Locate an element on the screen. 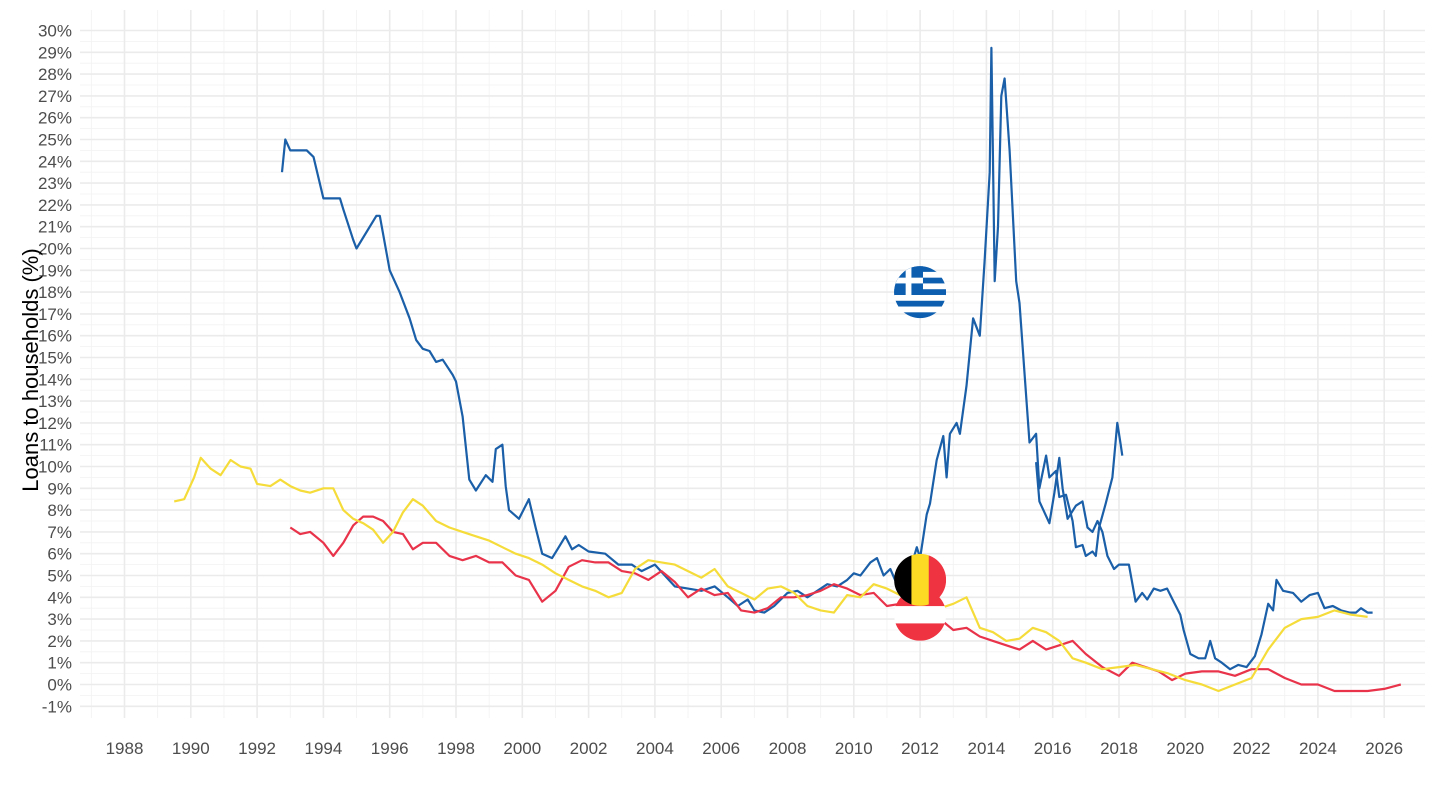  x-tick-label: 2002 is located at coordinates (589, 748).